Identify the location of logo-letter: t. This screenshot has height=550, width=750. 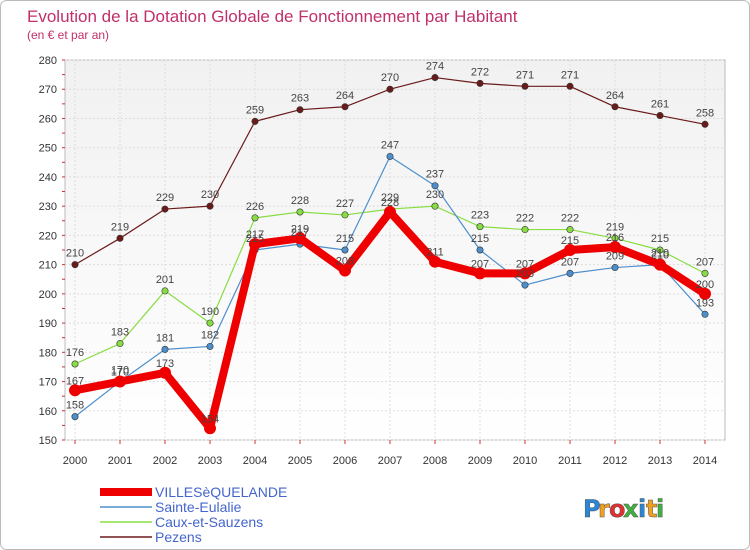
(651, 509).